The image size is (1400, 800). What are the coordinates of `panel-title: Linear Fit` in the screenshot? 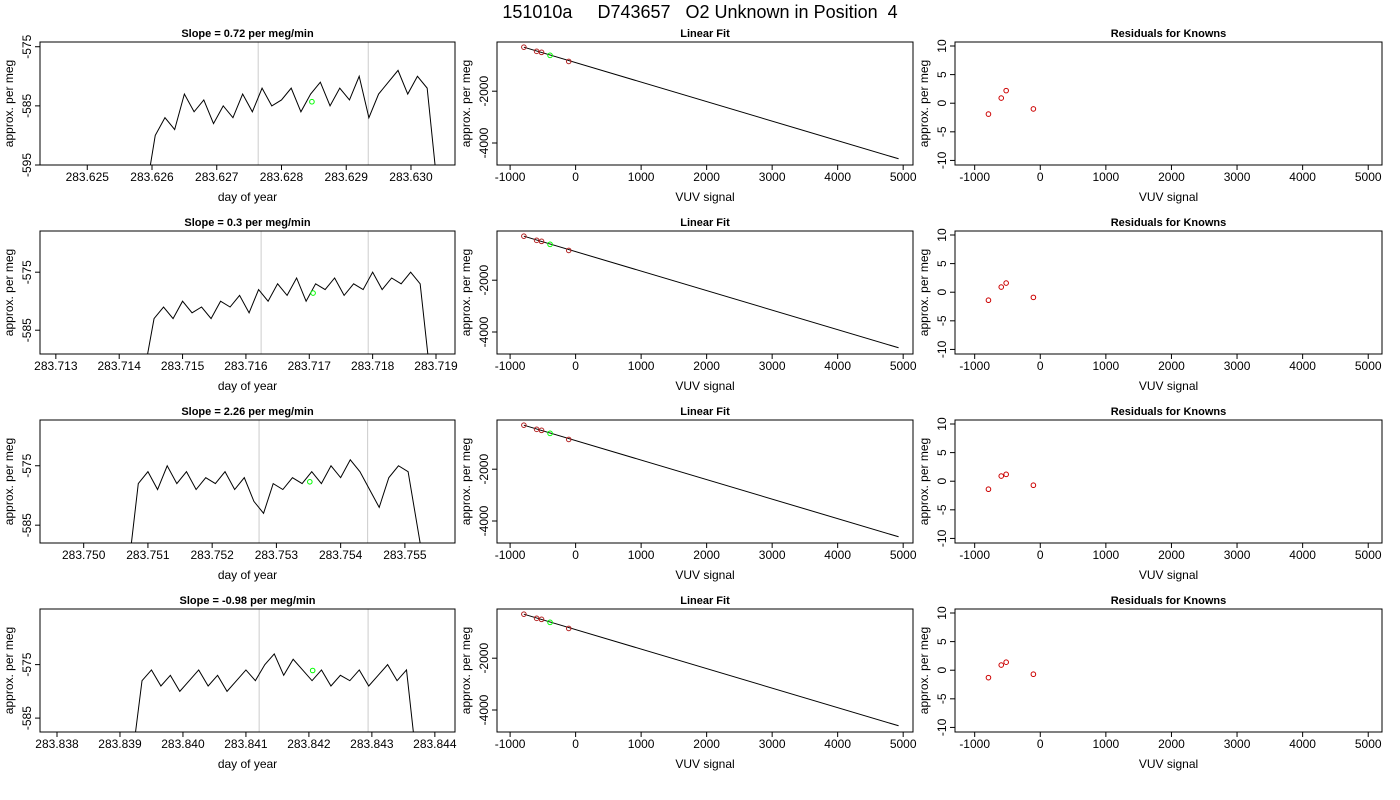 It's located at (705, 412).